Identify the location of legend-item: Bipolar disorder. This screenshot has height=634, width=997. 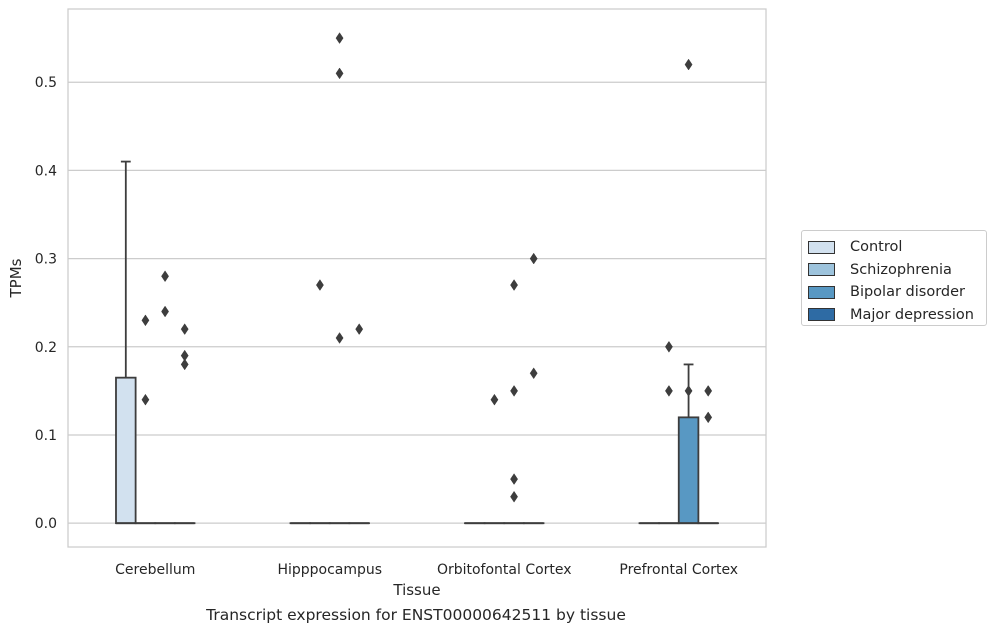
(897, 292).